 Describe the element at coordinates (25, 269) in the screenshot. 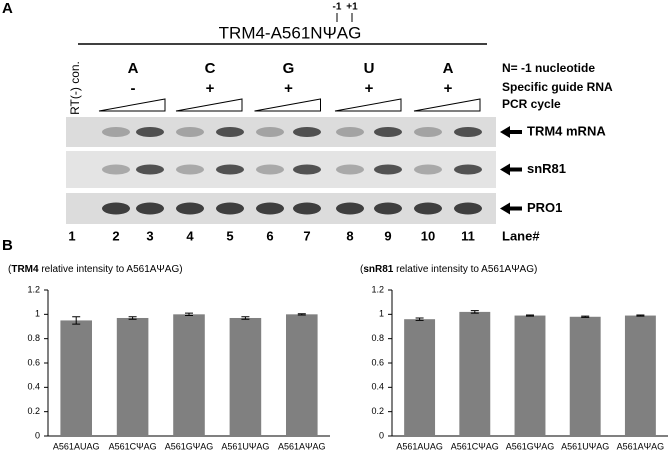

I see `title-part: TRM4` at that location.